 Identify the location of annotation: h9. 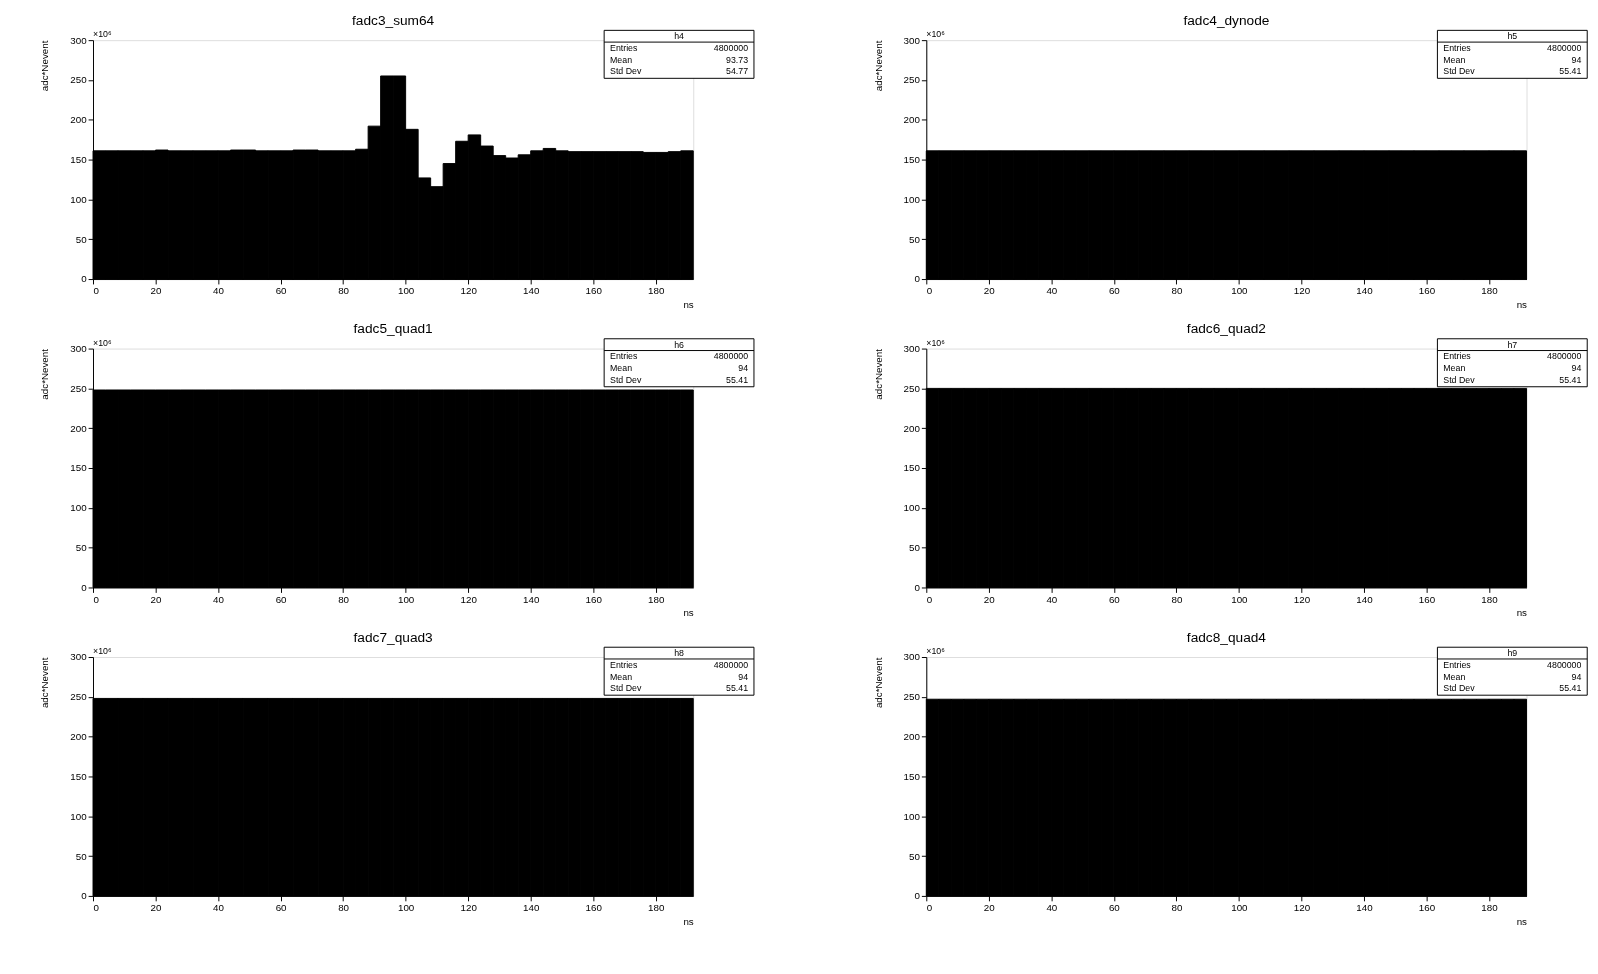
(1512, 653).